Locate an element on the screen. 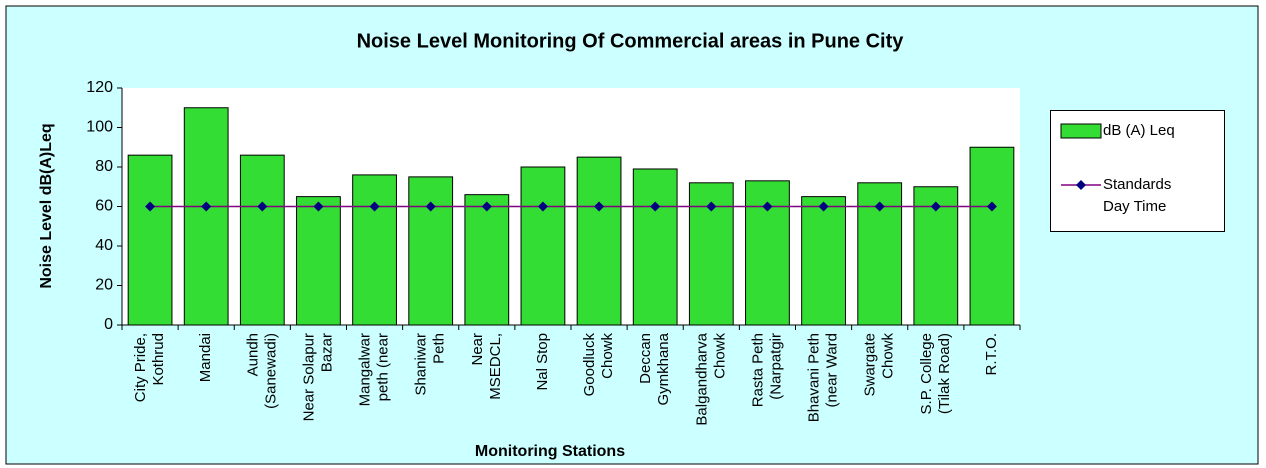 The image size is (1266, 468). x-tick-label: Swargate is located at coordinates (870, 364).